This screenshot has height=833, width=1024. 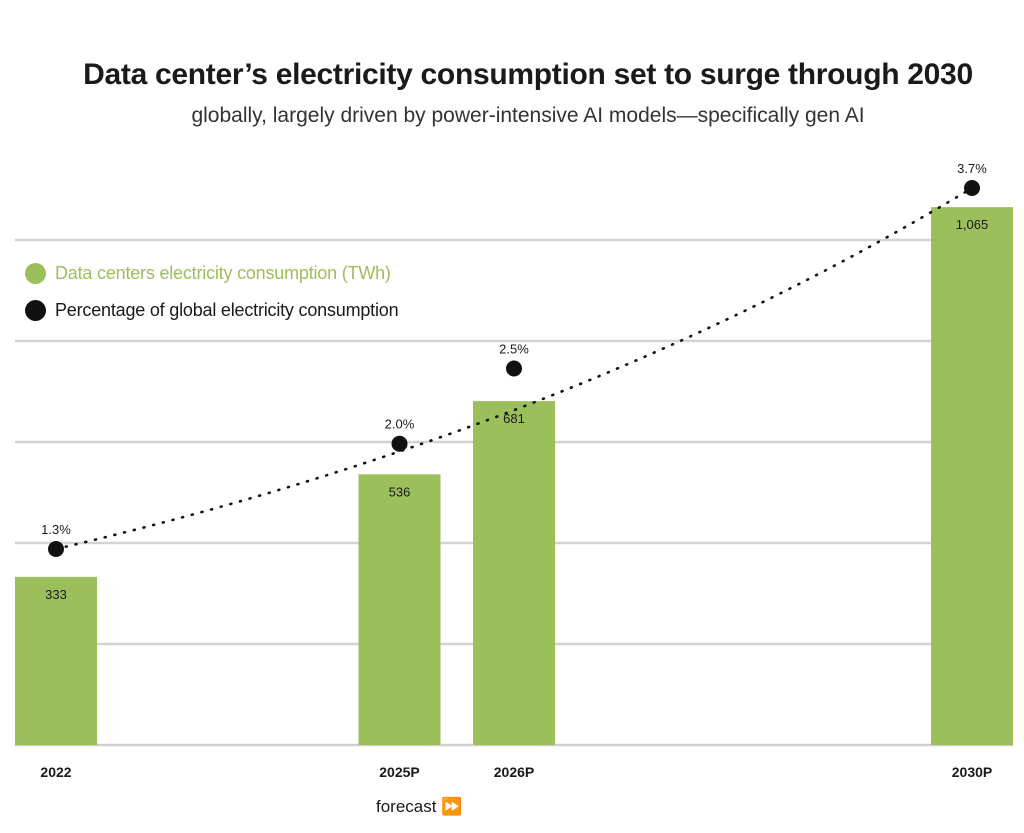 I want to click on legend-swatch-green, so click(x=35, y=273).